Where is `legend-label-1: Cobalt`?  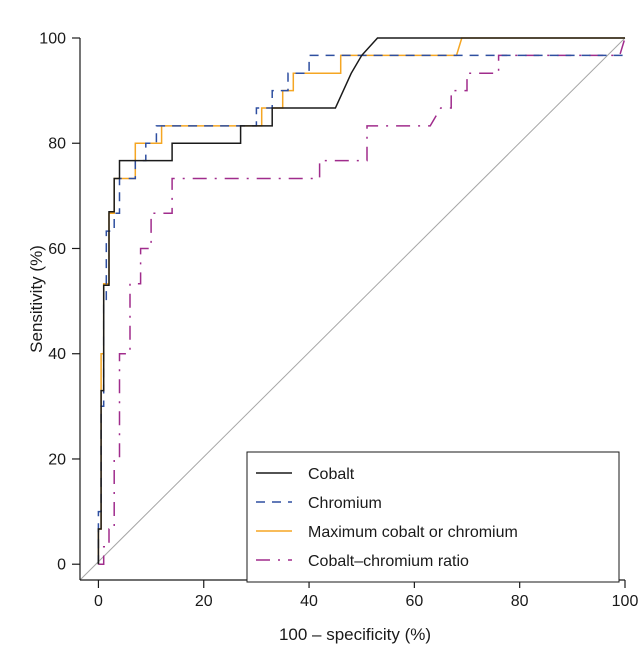
legend-label-1: Cobalt is located at coordinates (331, 474).